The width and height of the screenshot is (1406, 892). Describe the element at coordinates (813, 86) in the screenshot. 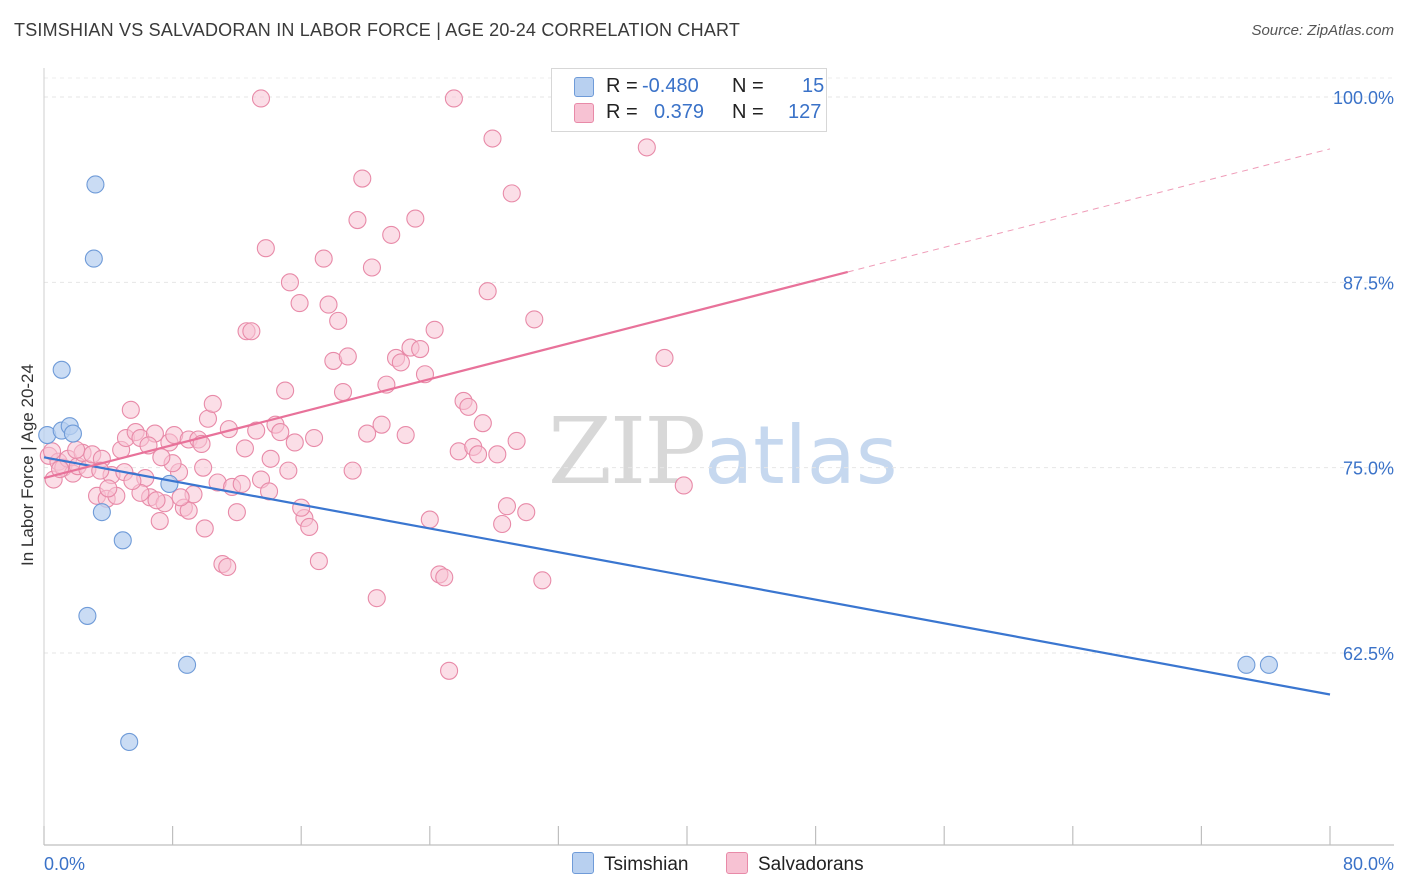

I see `legend-n-value: 15` at that location.